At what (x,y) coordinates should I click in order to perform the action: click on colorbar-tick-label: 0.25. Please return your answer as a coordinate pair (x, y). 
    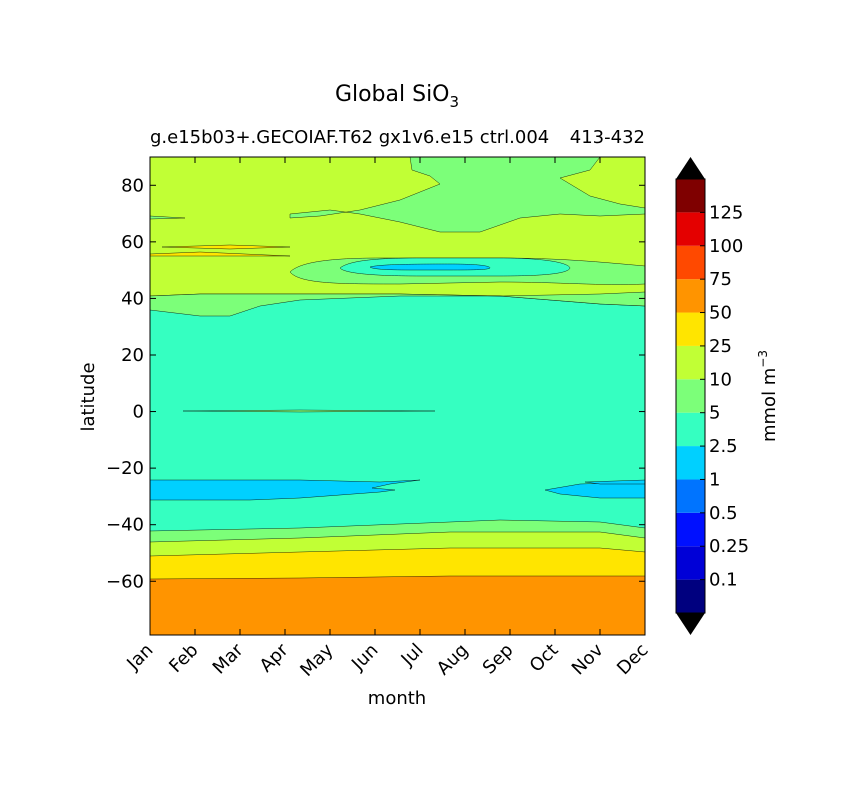
    Looking at the image, I should click on (729, 546).